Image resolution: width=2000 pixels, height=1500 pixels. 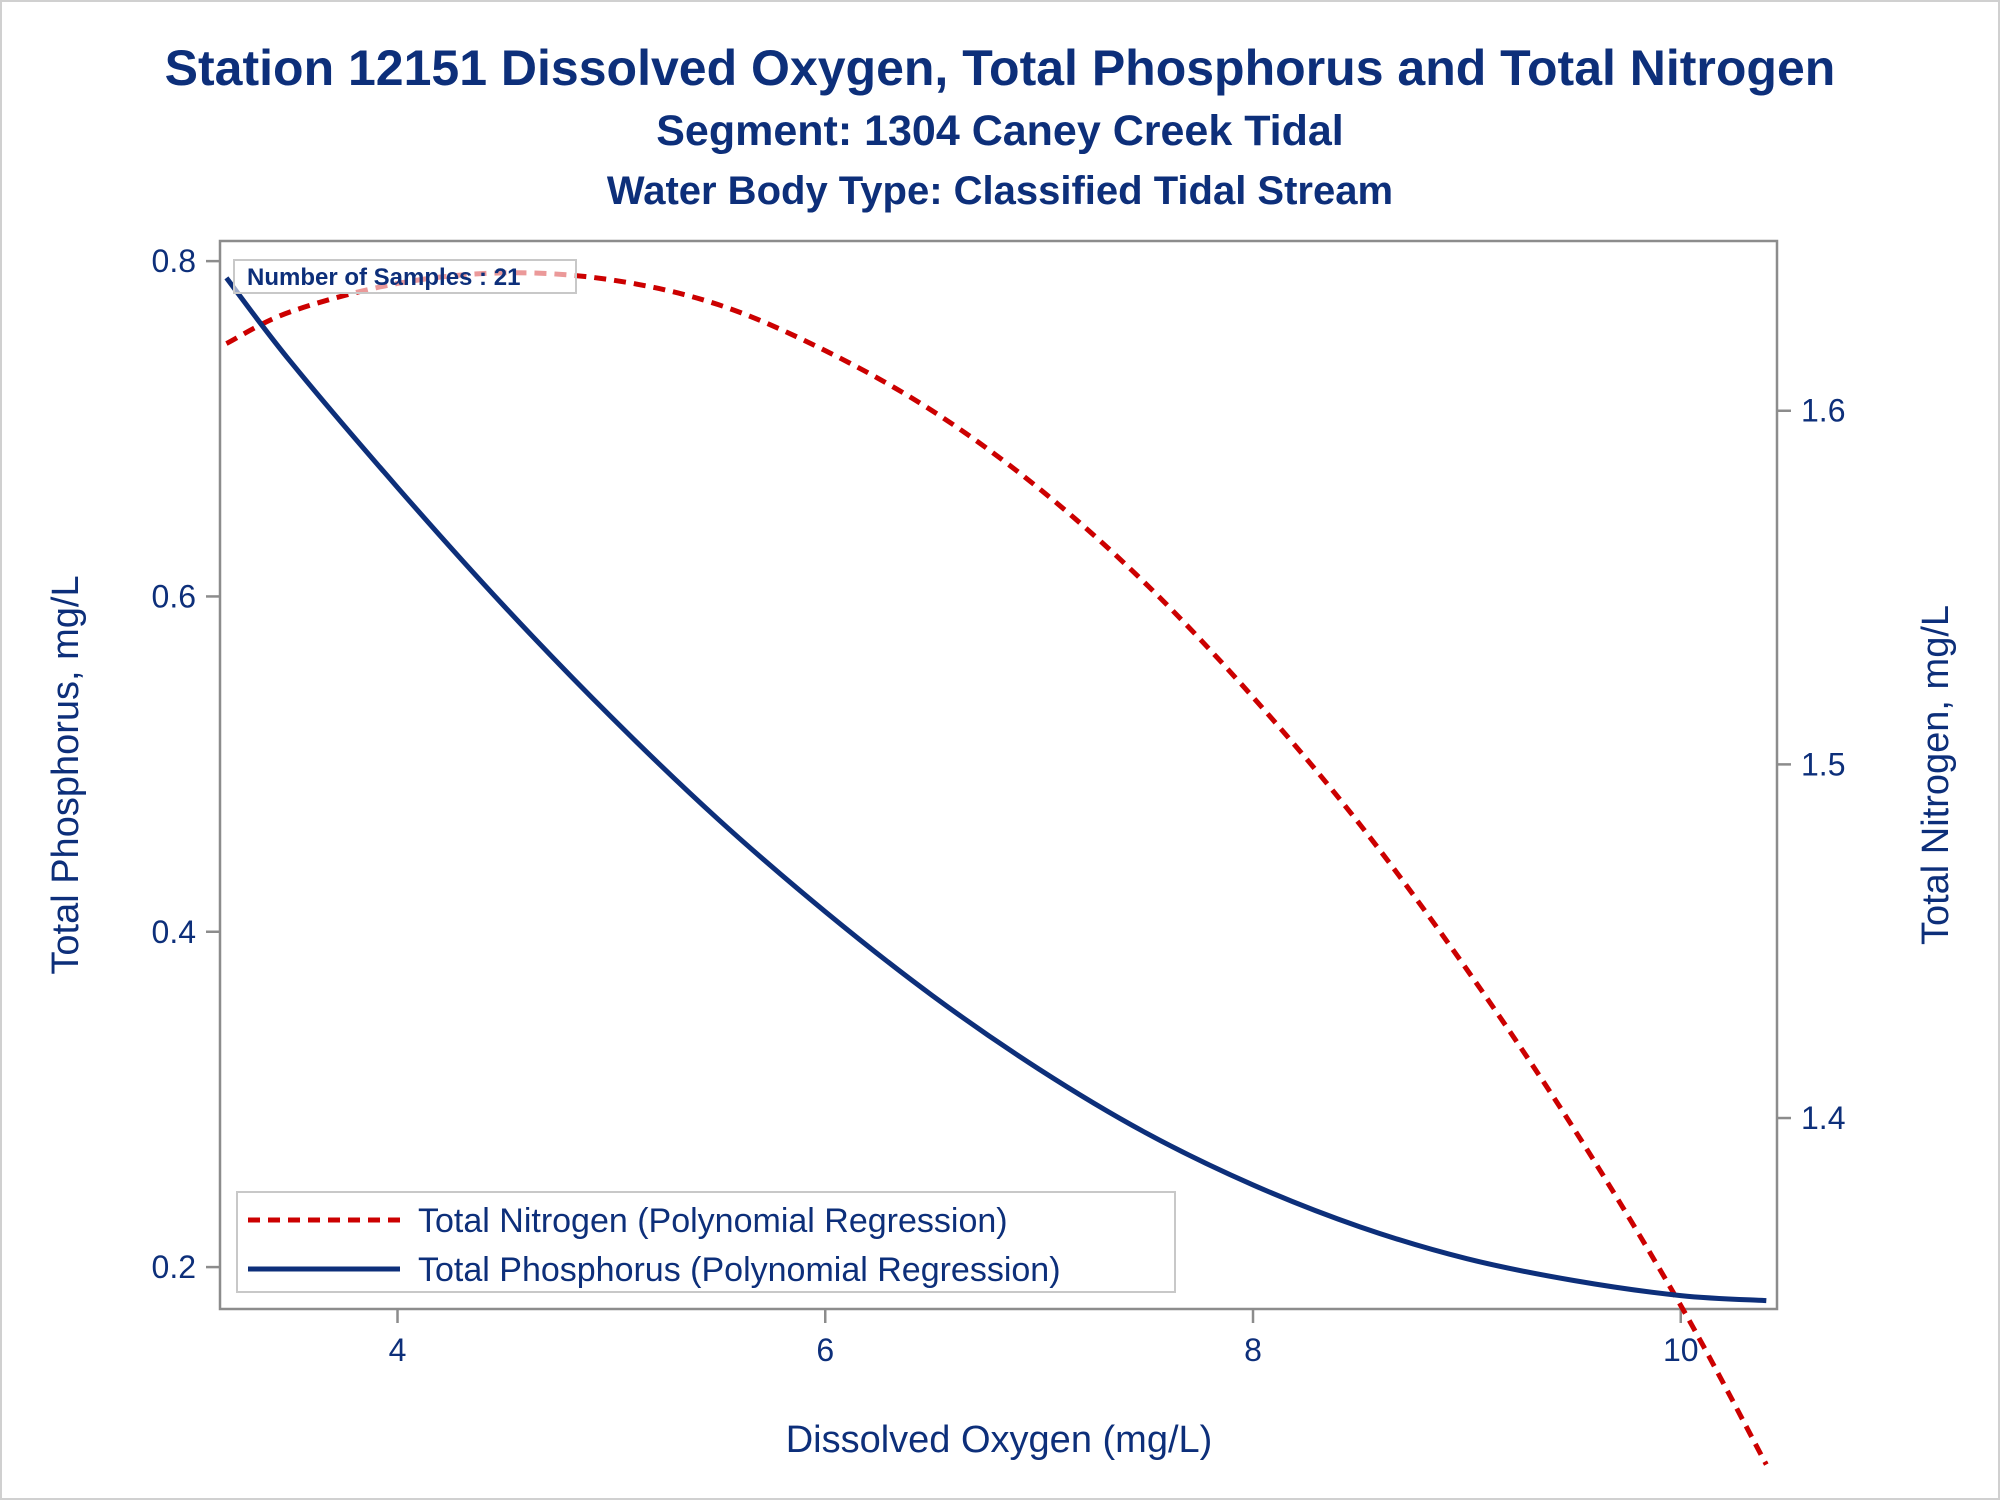 I want to click on y-tick-label: 0.4, so click(x=174, y=932).